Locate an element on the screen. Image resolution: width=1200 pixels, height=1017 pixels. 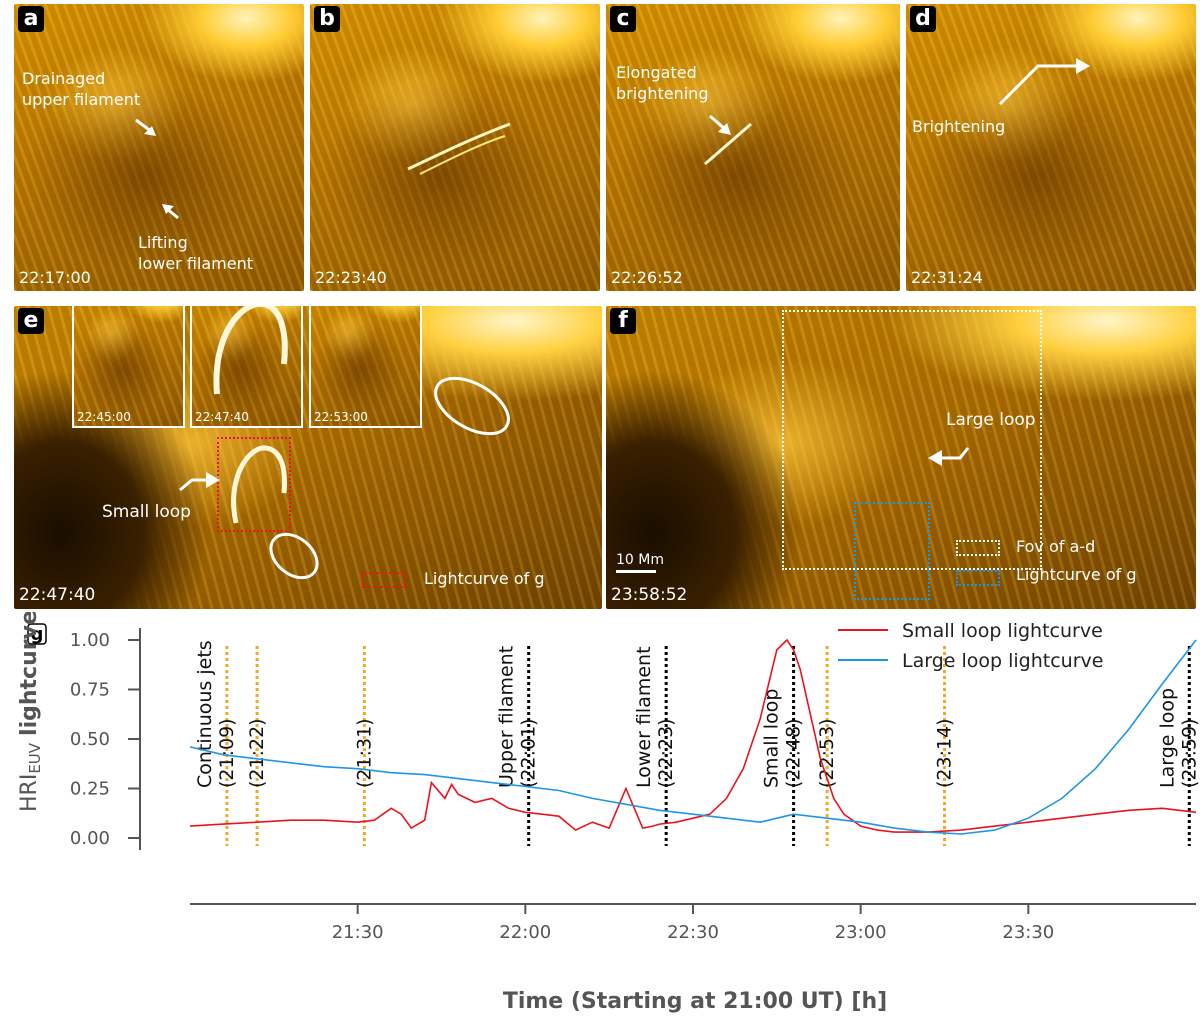
panel-b: b 22:23:40 is located at coordinates (455, 147).